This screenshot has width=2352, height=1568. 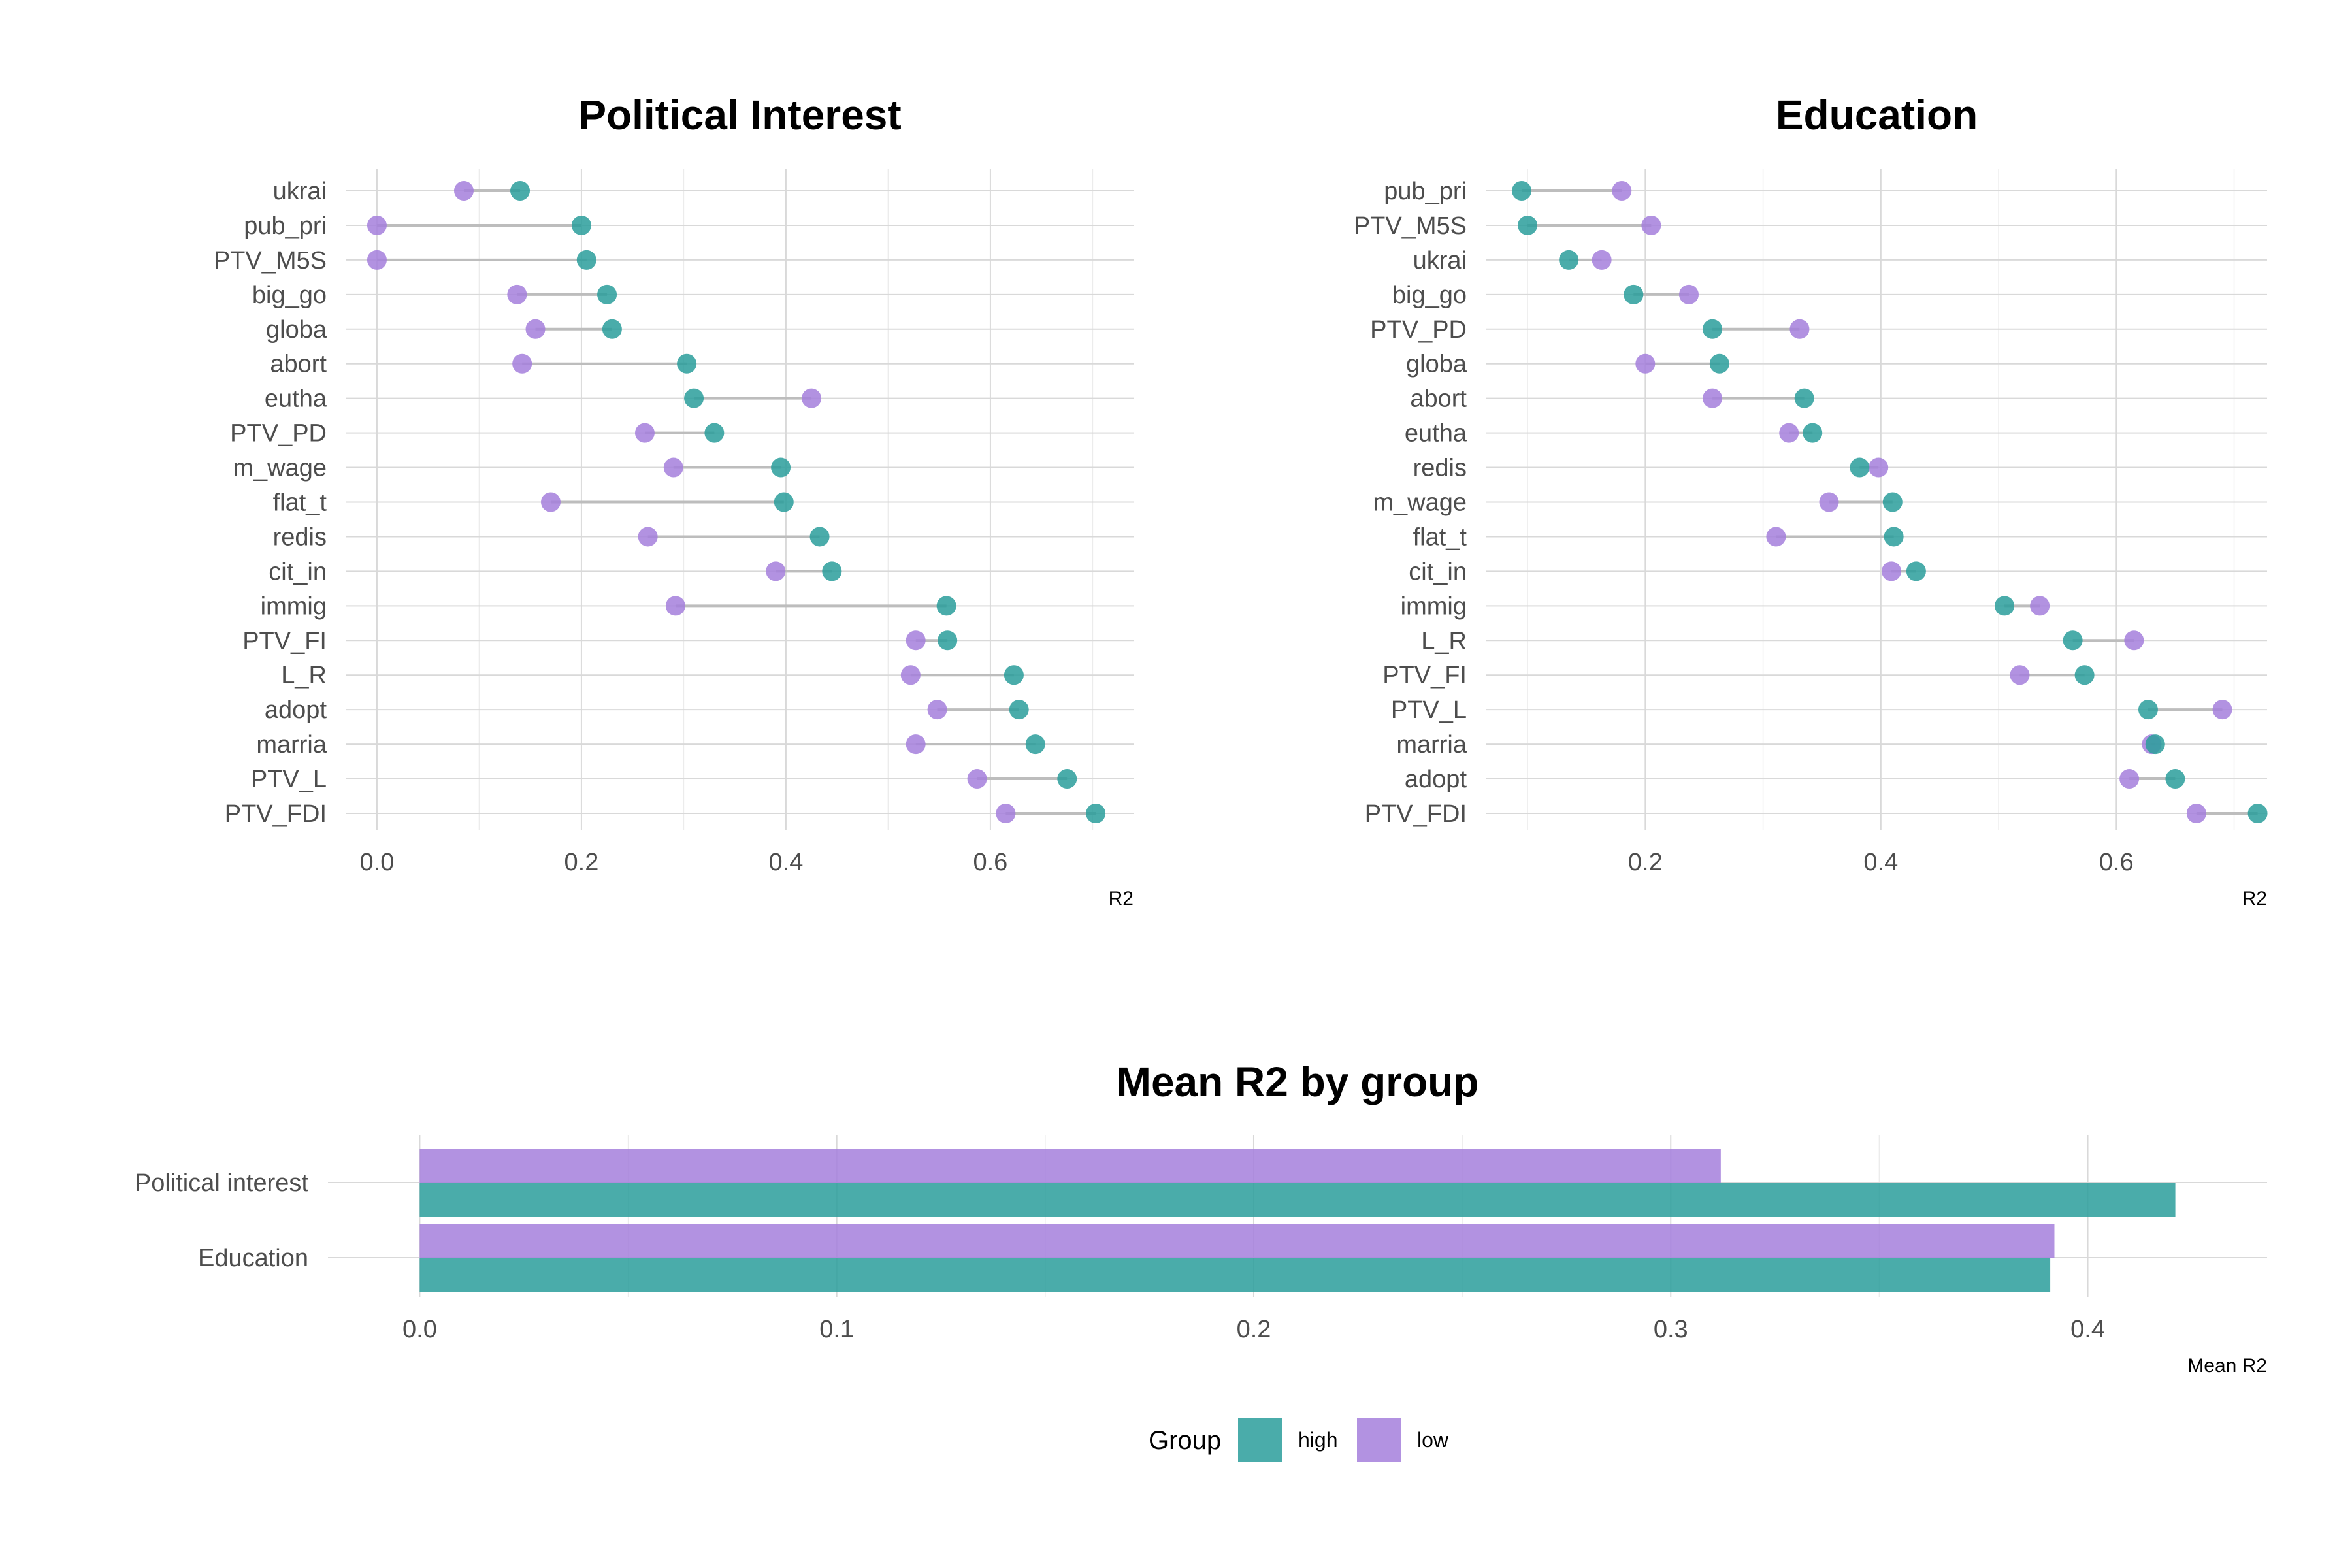 I want to click on chart-title: Political Interest, so click(x=739, y=115).